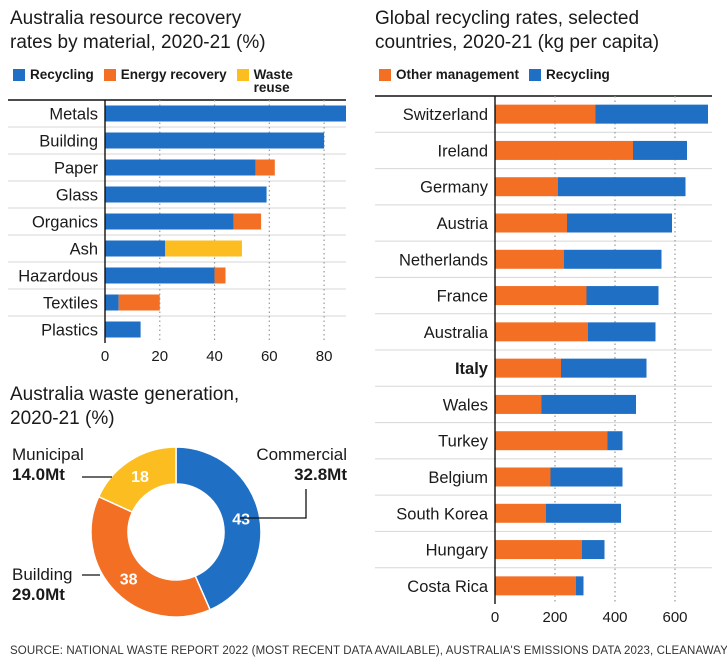  Describe the element at coordinates (454, 188) in the screenshot. I see `category-label-germany: Germany` at that location.